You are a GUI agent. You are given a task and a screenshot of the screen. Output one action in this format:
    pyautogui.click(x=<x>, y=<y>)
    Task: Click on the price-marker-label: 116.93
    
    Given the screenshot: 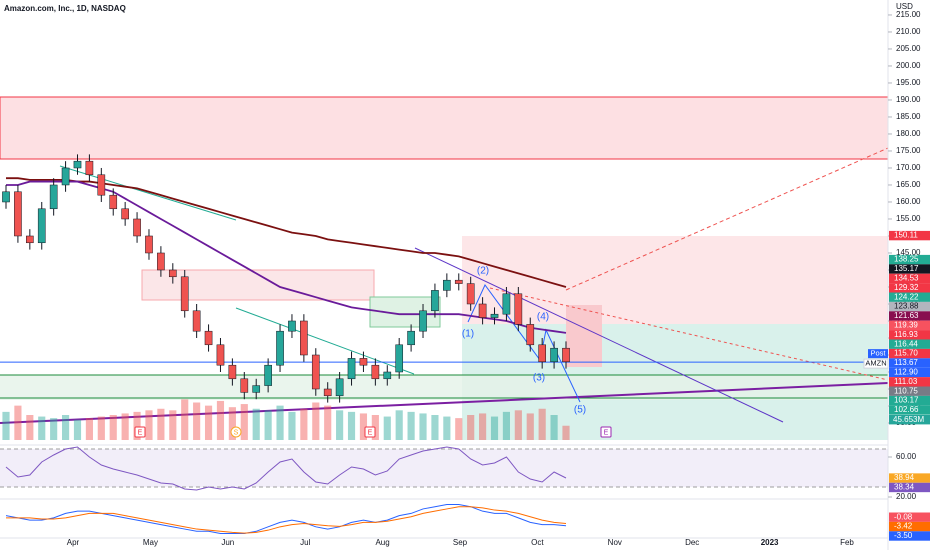 What is the action you would take?
    pyautogui.click(x=906, y=334)
    